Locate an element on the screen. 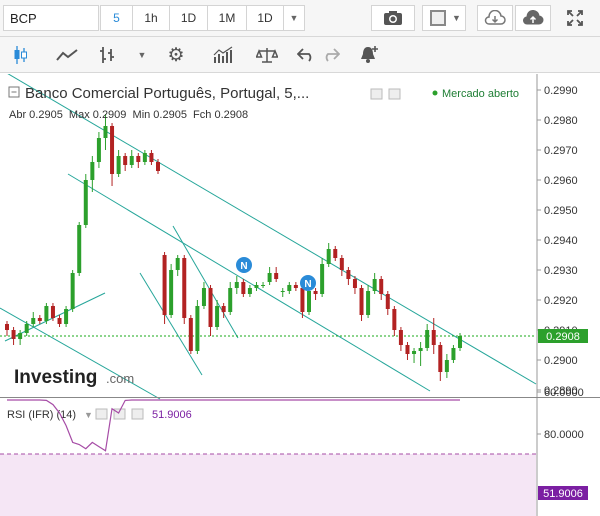  rsi-value-text: 51.9006 is located at coordinates (172, 415).